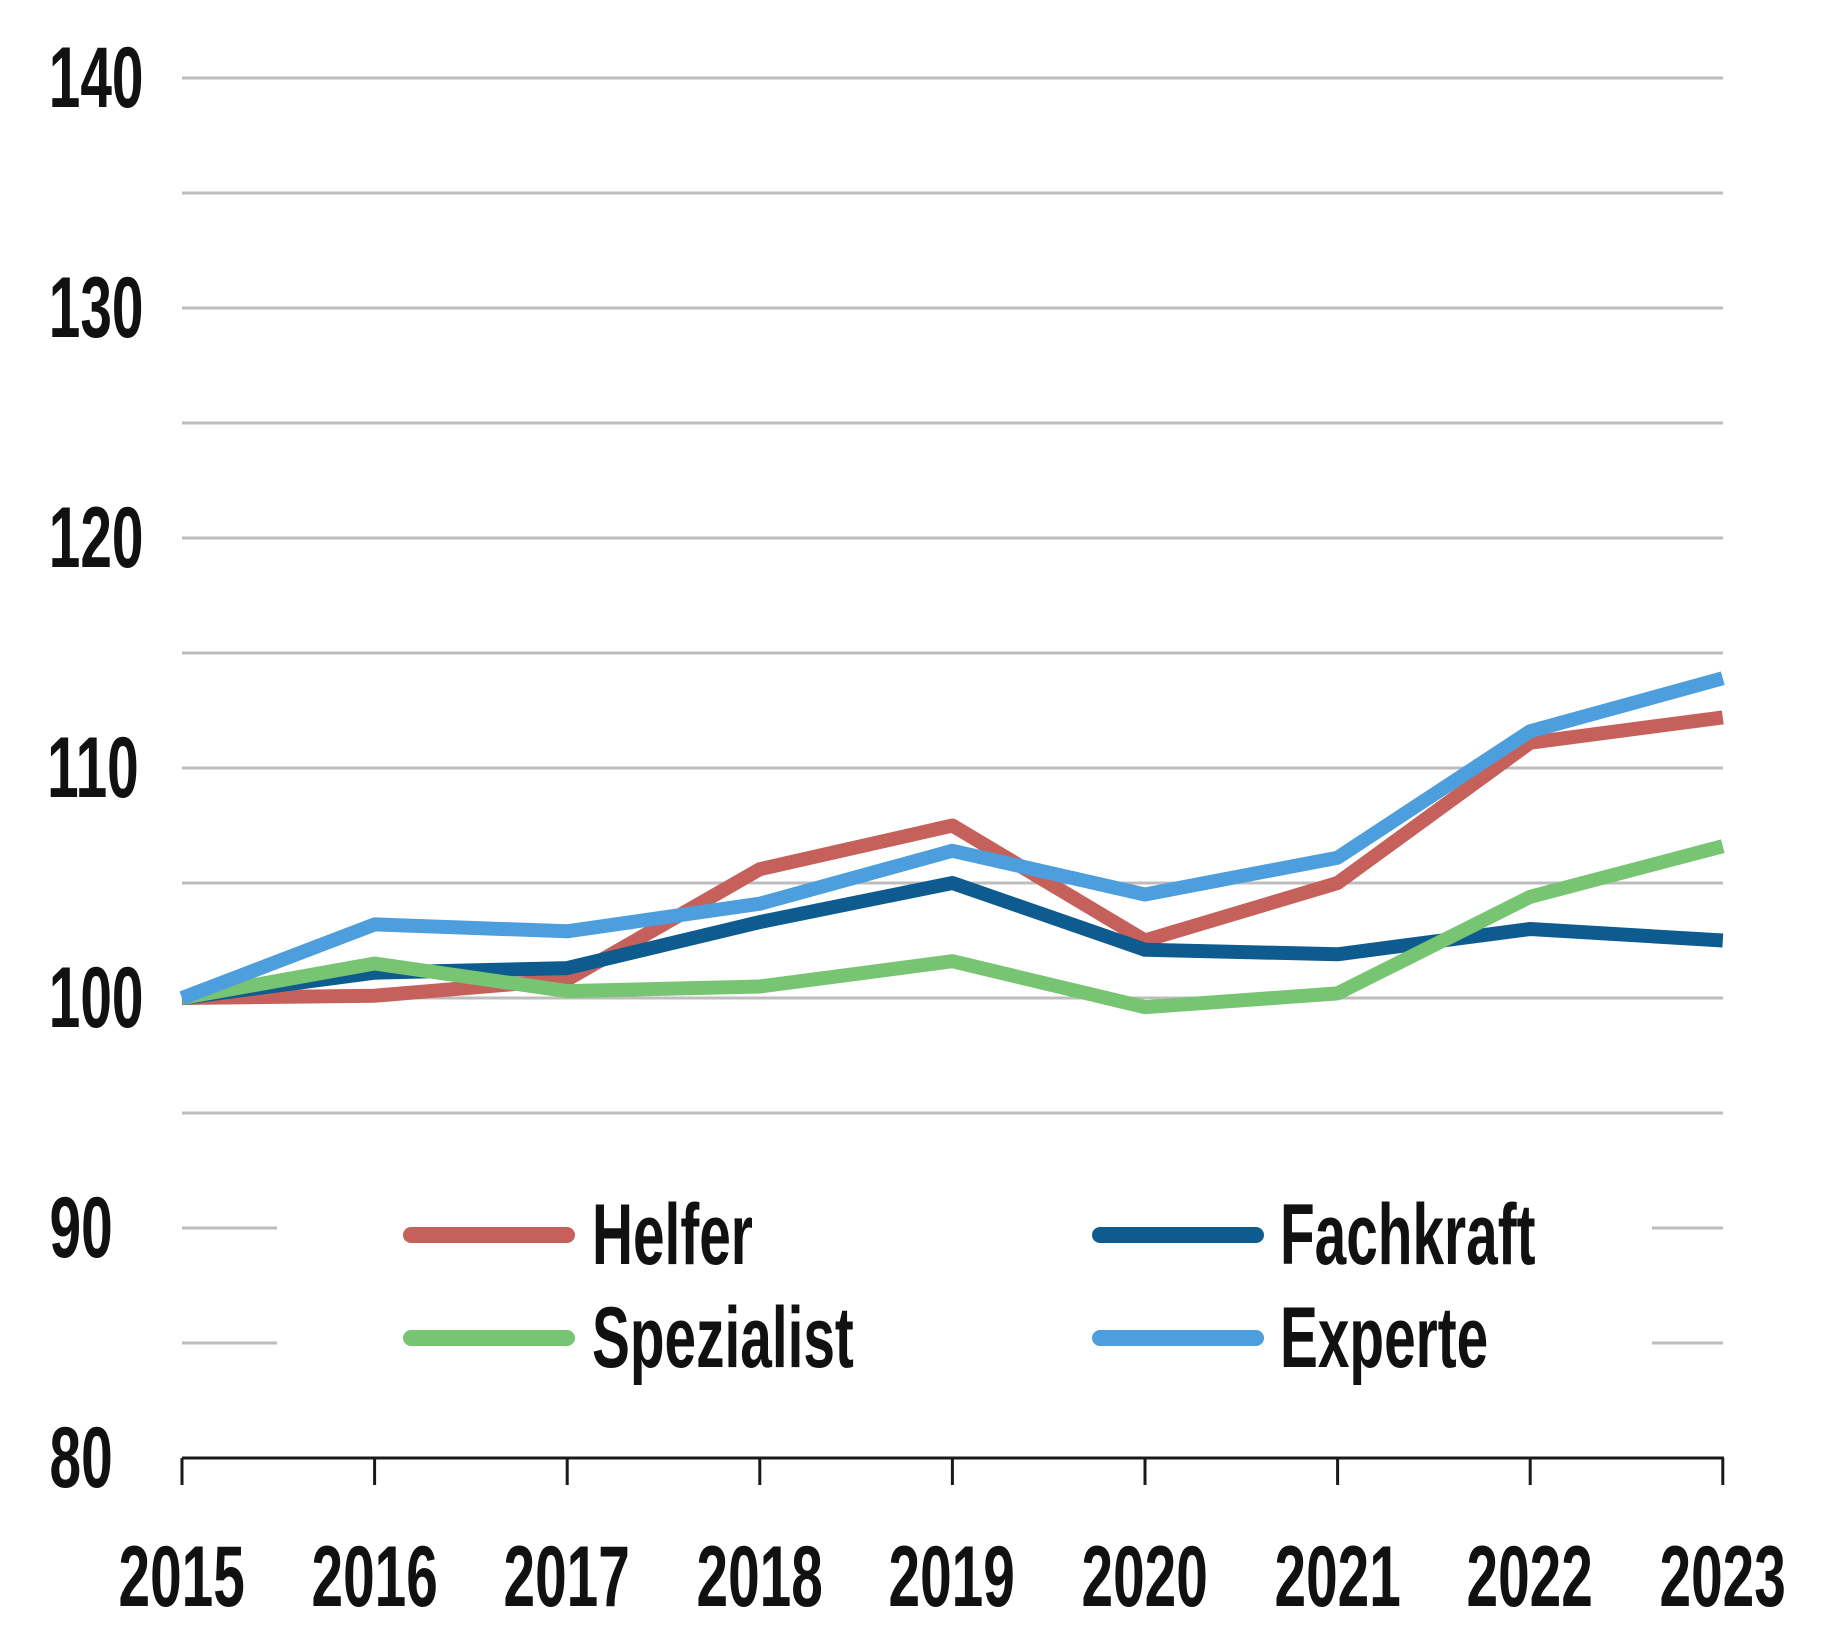 The width and height of the screenshot is (1840, 1651). What do you see at coordinates (81, 1458) in the screenshot?
I see `y-tick-label: 80` at bounding box center [81, 1458].